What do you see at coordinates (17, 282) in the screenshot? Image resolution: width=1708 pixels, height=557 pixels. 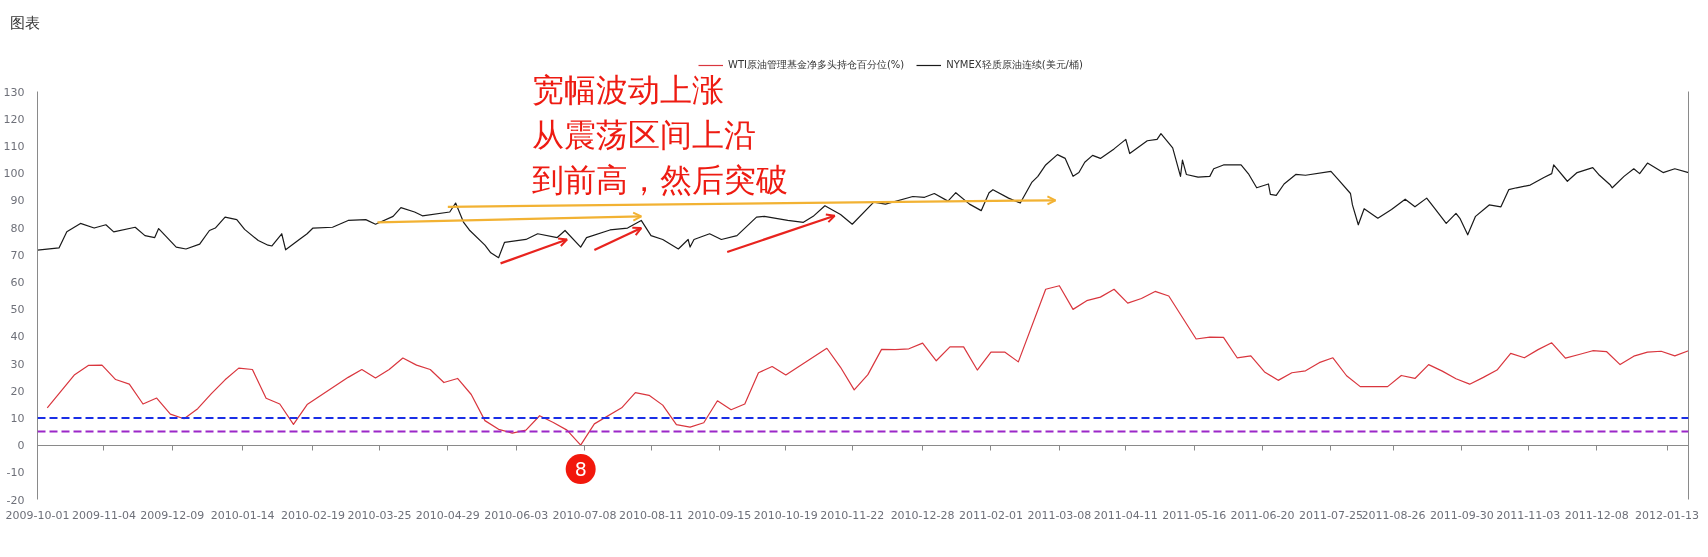 I see `y-tick-label: 60` at bounding box center [17, 282].